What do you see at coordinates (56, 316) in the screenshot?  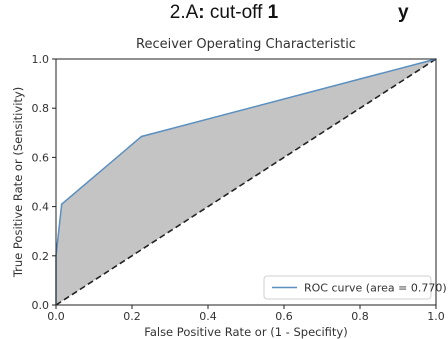 I see `x-tick-label: 0.0` at bounding box center [56, 316].